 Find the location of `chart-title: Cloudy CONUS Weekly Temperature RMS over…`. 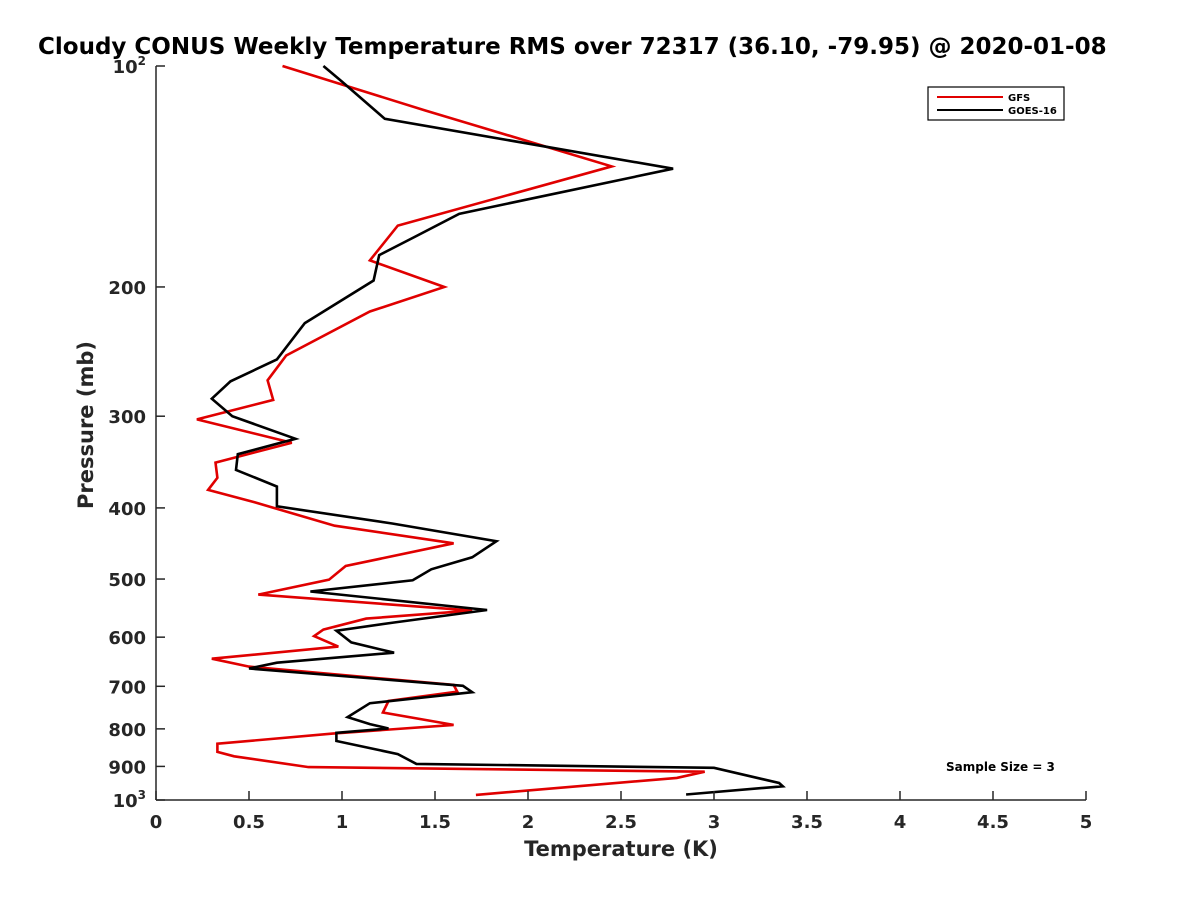

chart-title: Cloudy CONUS Weekly Temperature RMS over… is located at coordinates (572, 47).